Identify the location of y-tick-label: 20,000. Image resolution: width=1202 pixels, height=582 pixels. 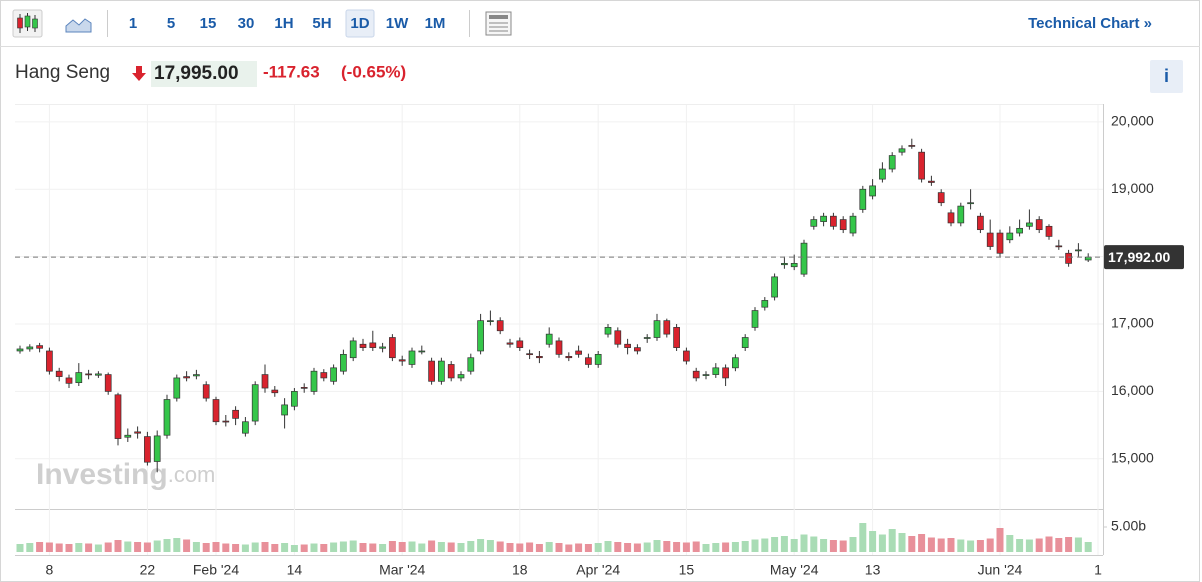
(1132, 121).